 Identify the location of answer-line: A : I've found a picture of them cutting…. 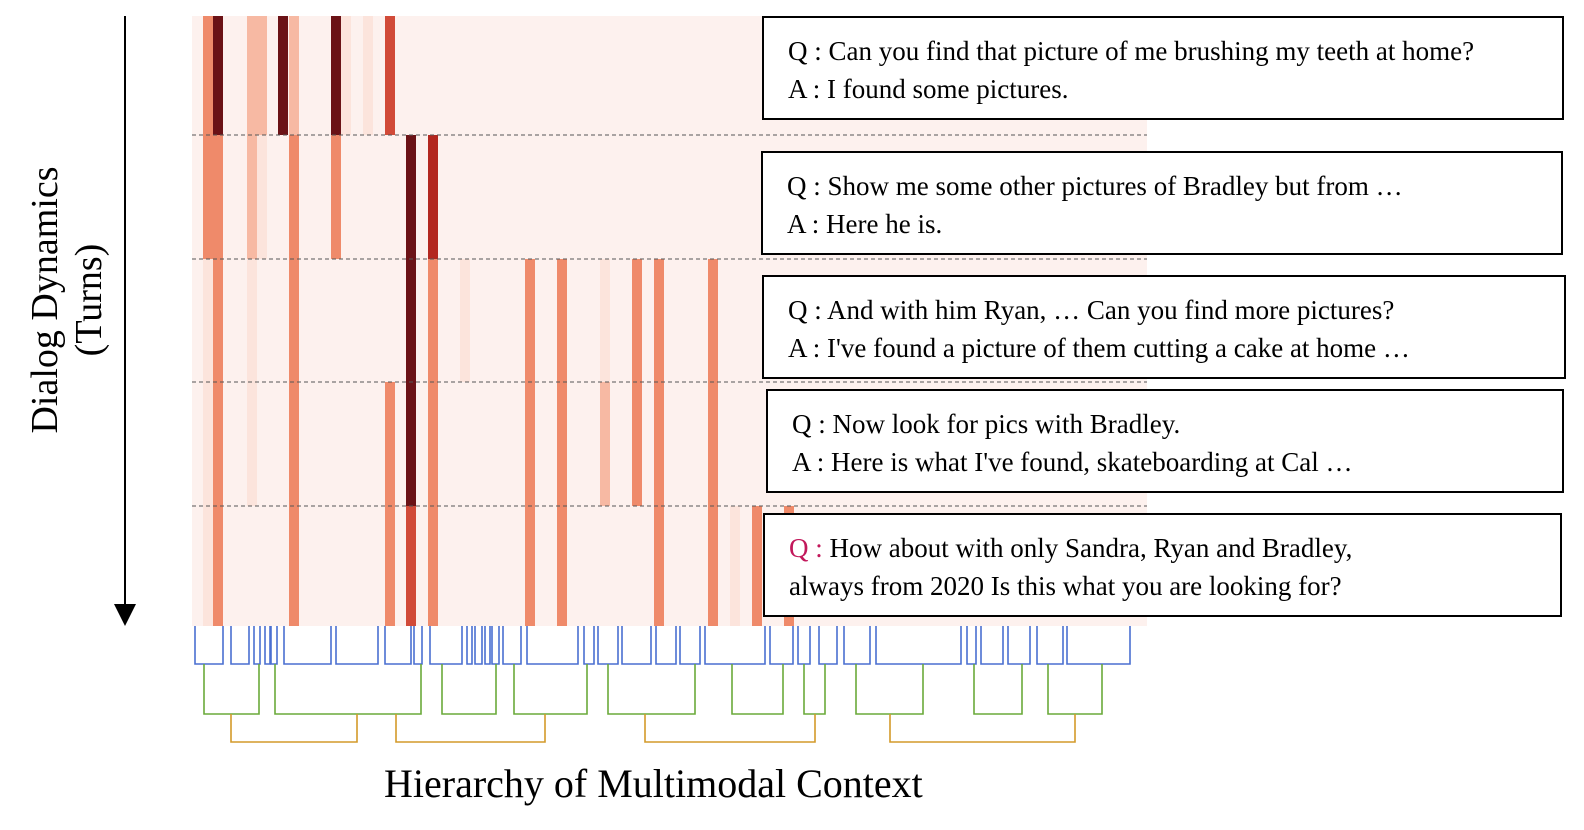
(1164, 348).